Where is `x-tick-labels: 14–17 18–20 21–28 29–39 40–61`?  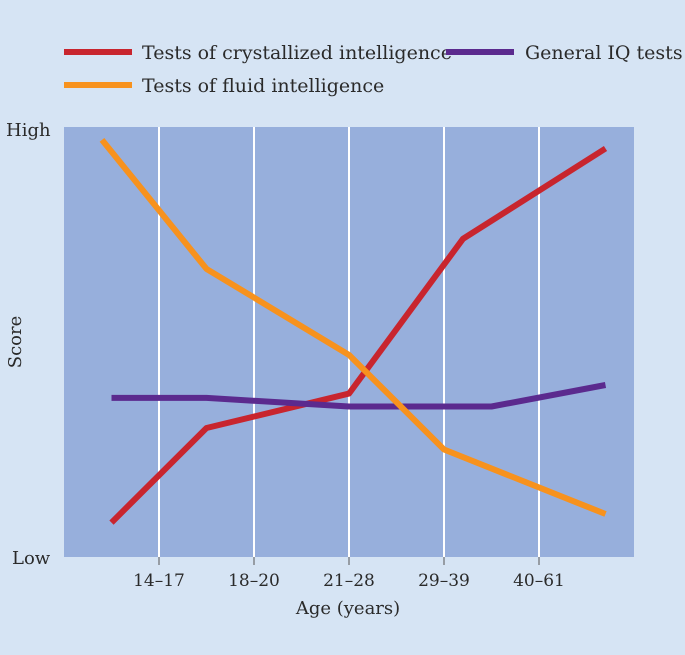 x-tick-labels: 14–17 18–20 21–28 29–39 40–61 is located at coordinates (349, 581).